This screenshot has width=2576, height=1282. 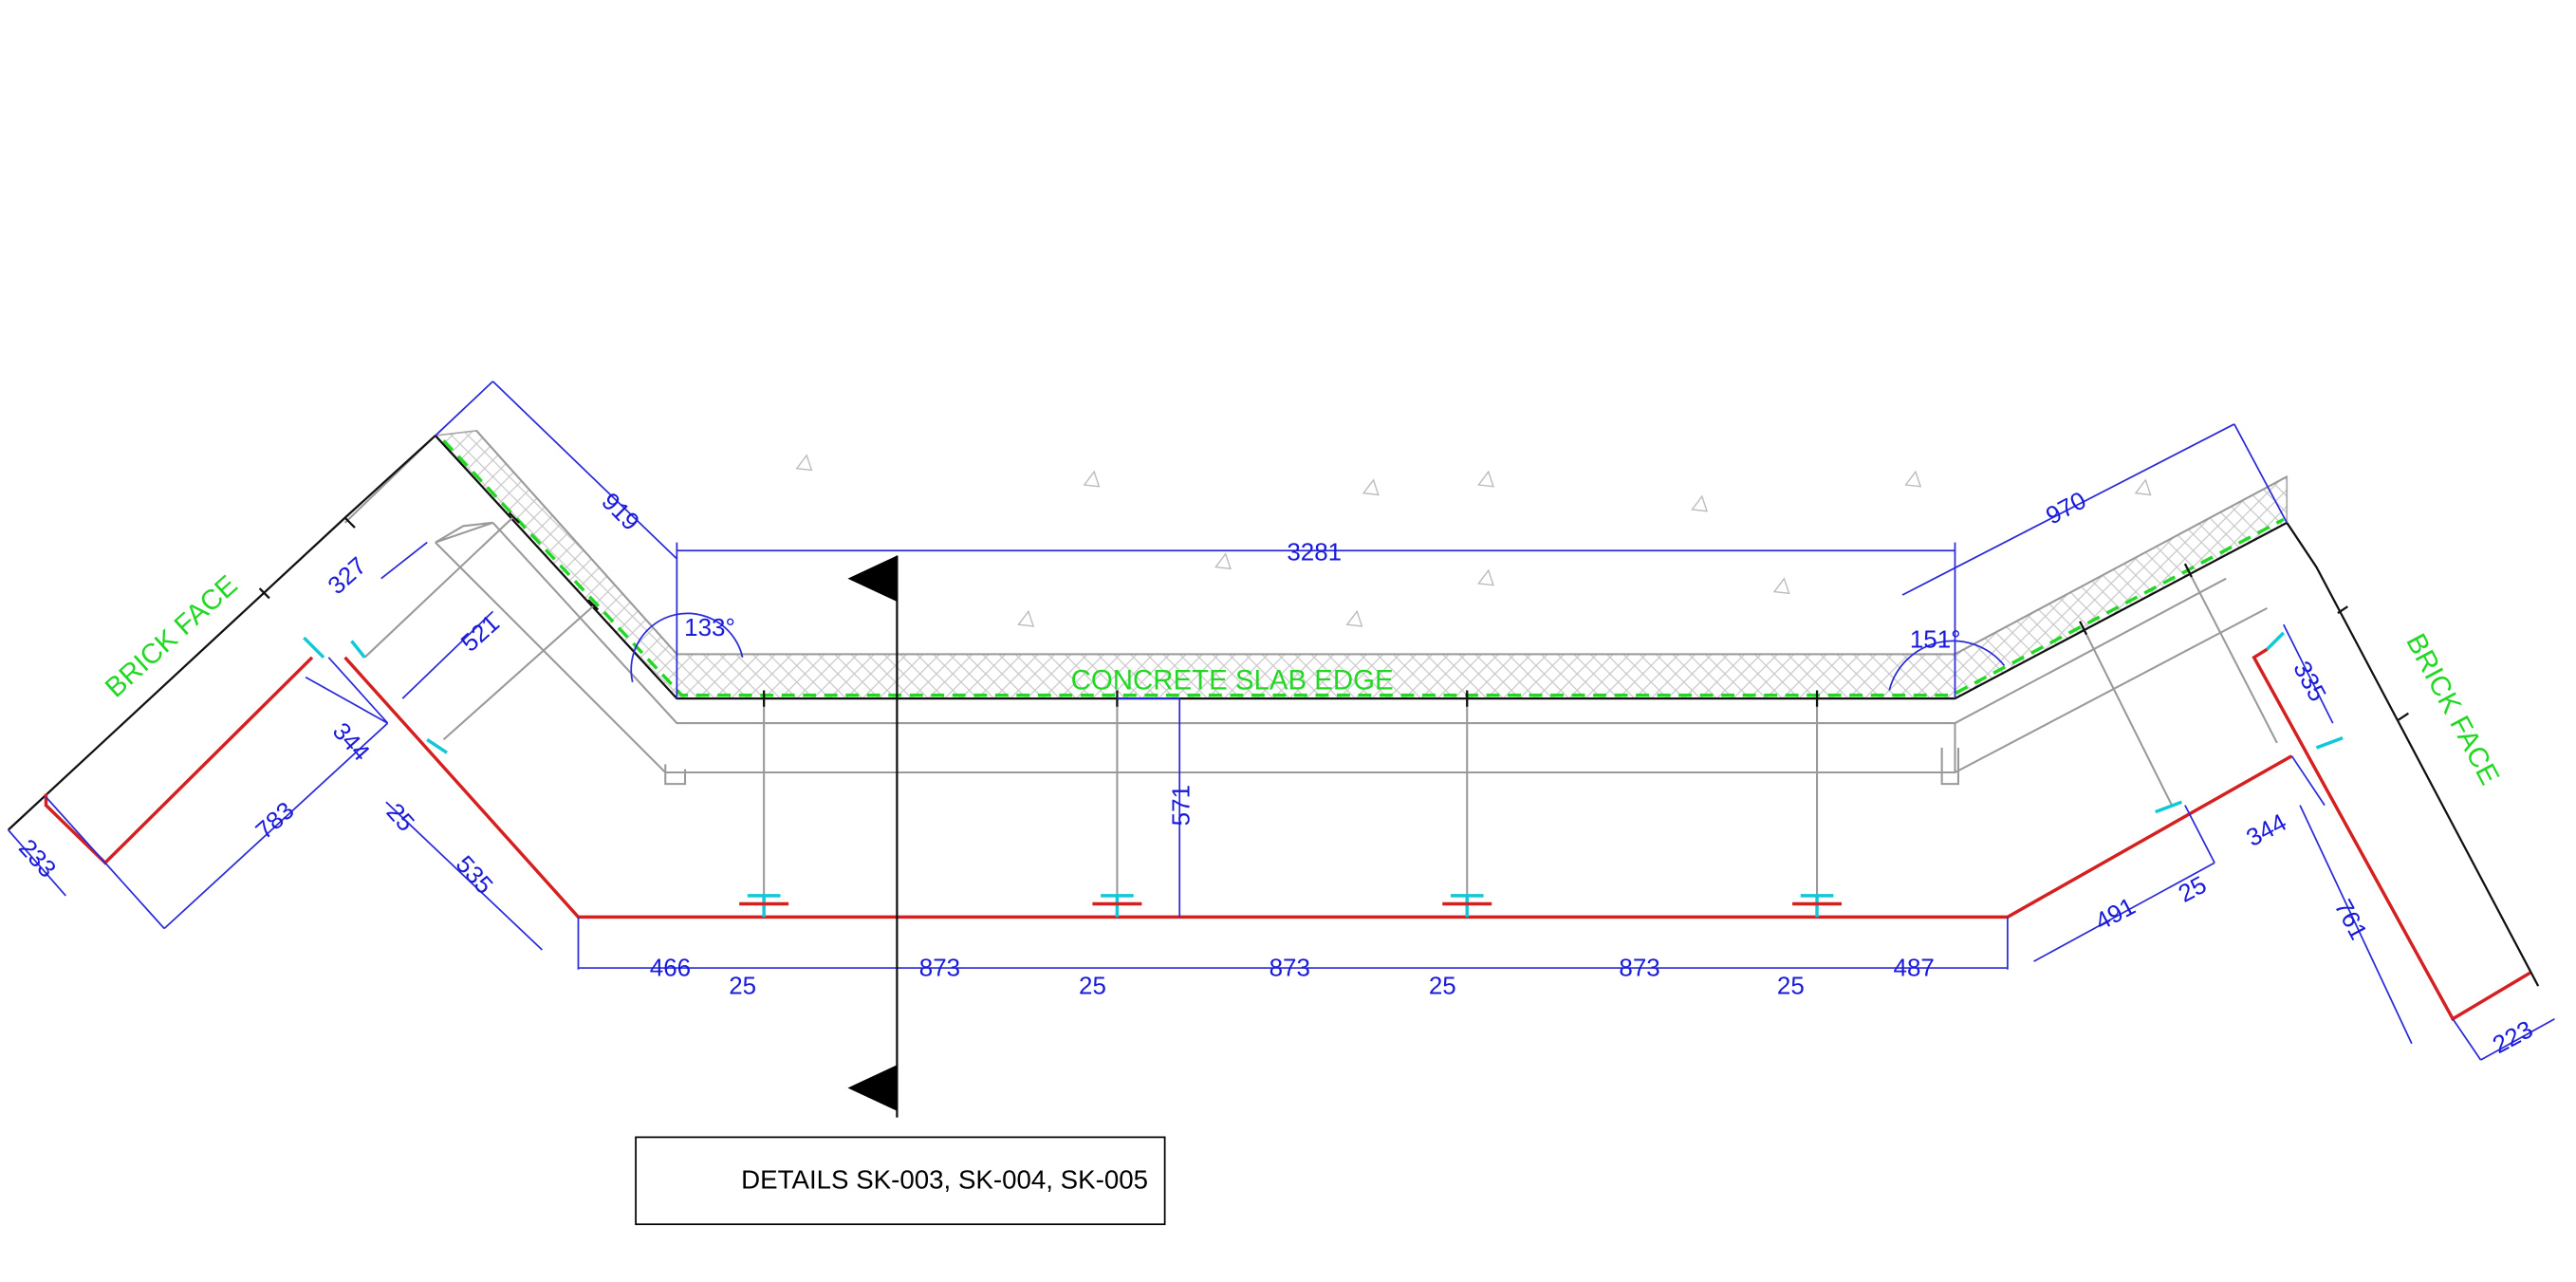 What do you see at coordinates (37, 858) in the screenshot?
I see `dimension: 233` at bounding box center [37, 858].